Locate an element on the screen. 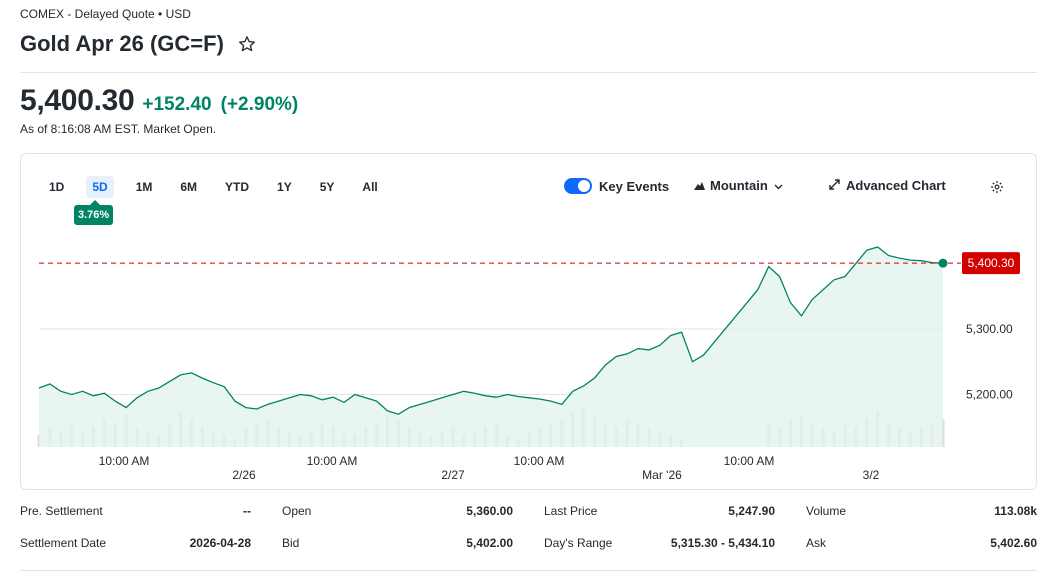 This screenshot has width=1047, height=577. header-divider is located at coordinates (528, 72).